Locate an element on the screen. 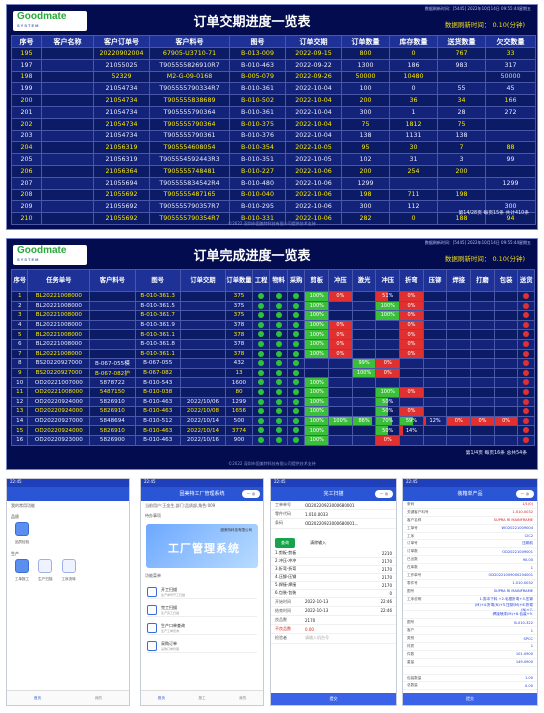  process-step: 3.折弯-折弯 2170 is located at coordinates (333, 570).